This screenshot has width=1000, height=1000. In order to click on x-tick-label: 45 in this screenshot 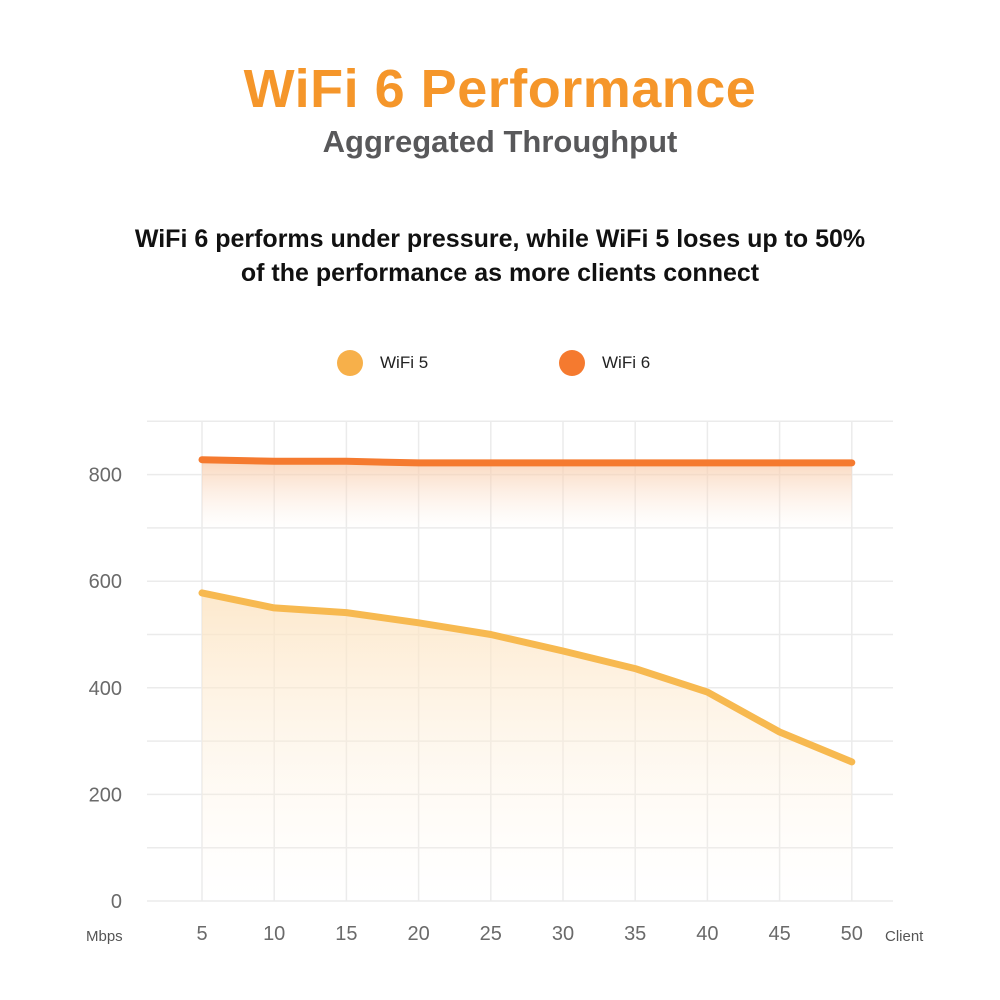, I will do `click(779, 934)`.